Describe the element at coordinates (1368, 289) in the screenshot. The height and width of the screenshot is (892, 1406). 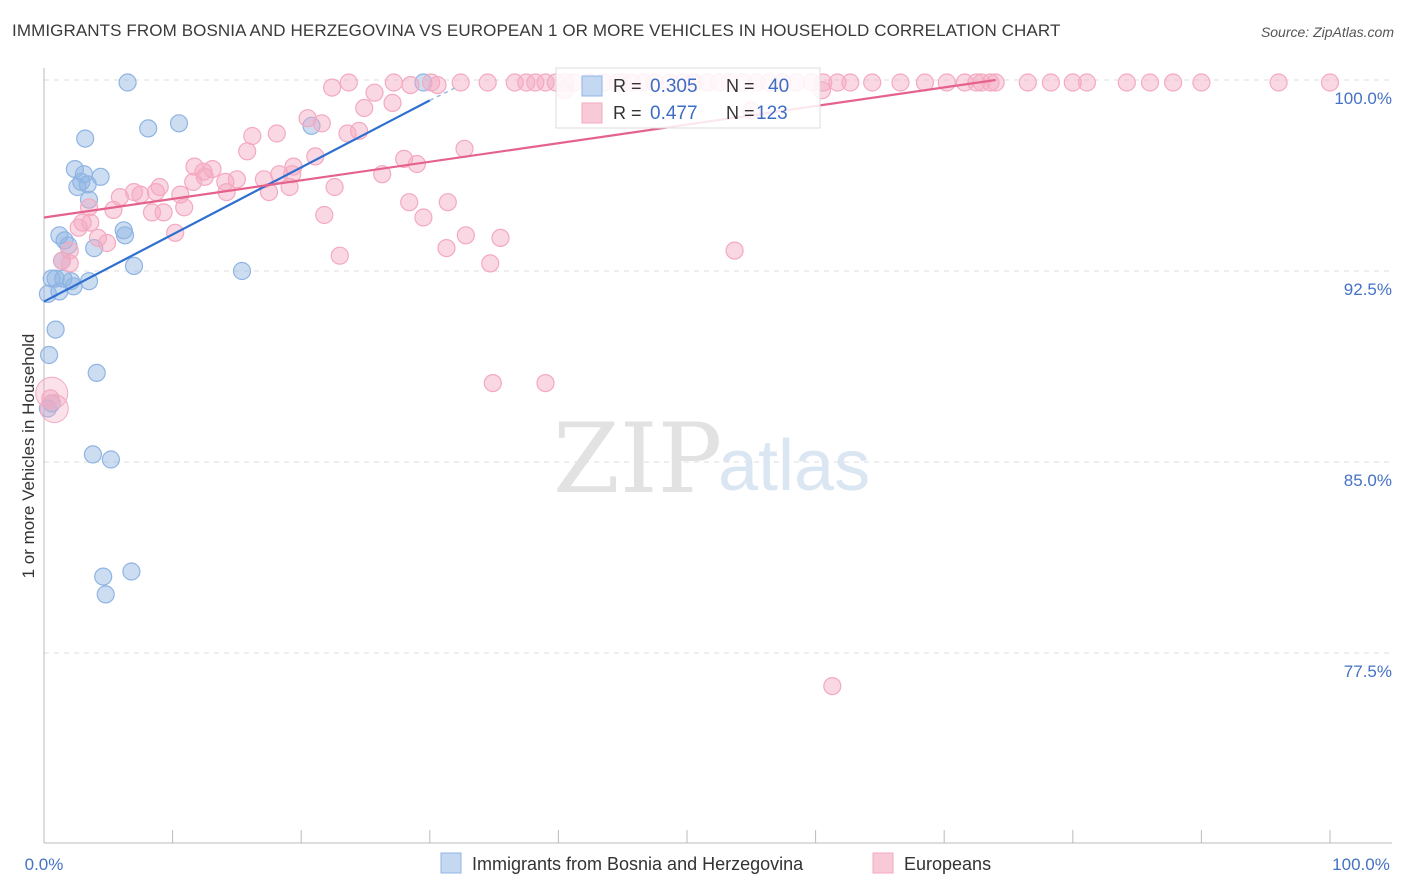
I see `y-tick-label-1: 92.5%` at that location.